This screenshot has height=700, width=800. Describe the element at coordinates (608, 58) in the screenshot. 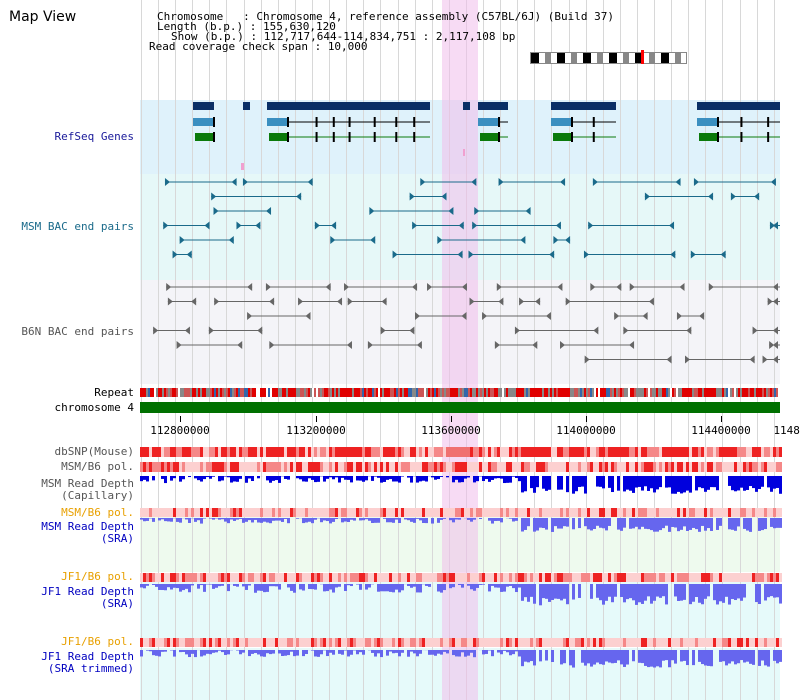

I see `chromosome-ideogram` at that location.